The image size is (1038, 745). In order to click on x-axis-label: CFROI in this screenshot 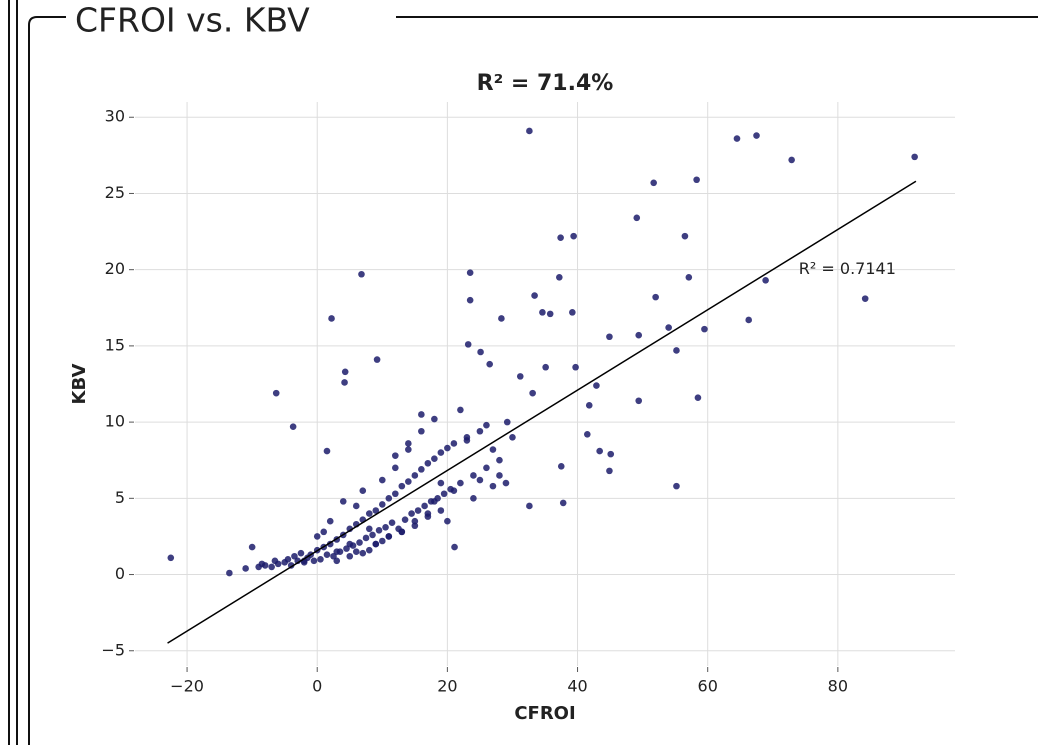, I will do `click(544, 713)`.